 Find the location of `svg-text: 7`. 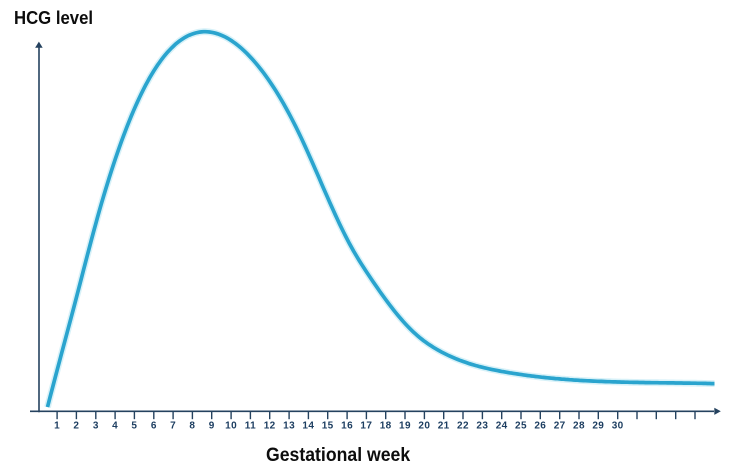

svg-text: 7 is located at coordinates (173, 425).